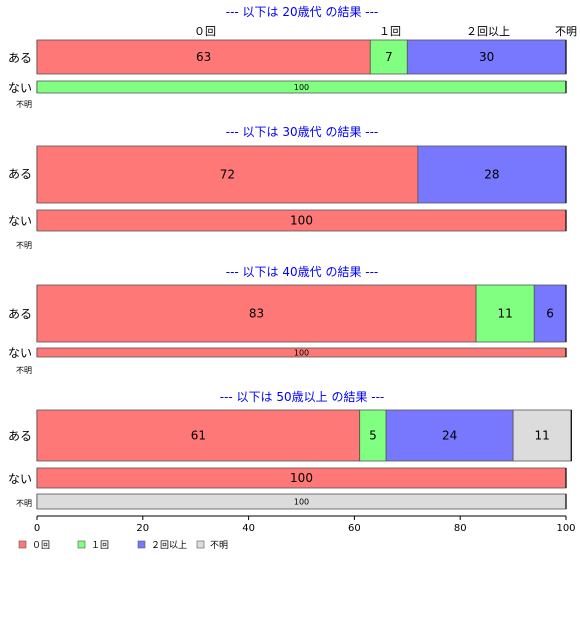  I want to click on data-label: 61, so click(198, 436).